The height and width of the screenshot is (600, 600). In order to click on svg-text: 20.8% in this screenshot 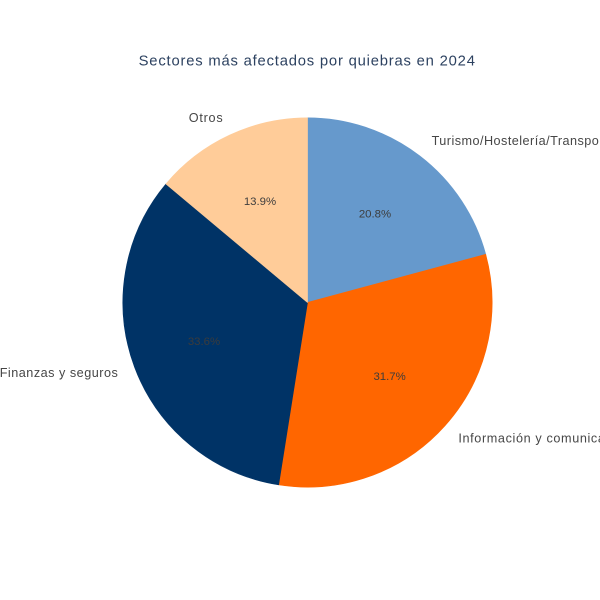, I will do `click(375, 215)`.